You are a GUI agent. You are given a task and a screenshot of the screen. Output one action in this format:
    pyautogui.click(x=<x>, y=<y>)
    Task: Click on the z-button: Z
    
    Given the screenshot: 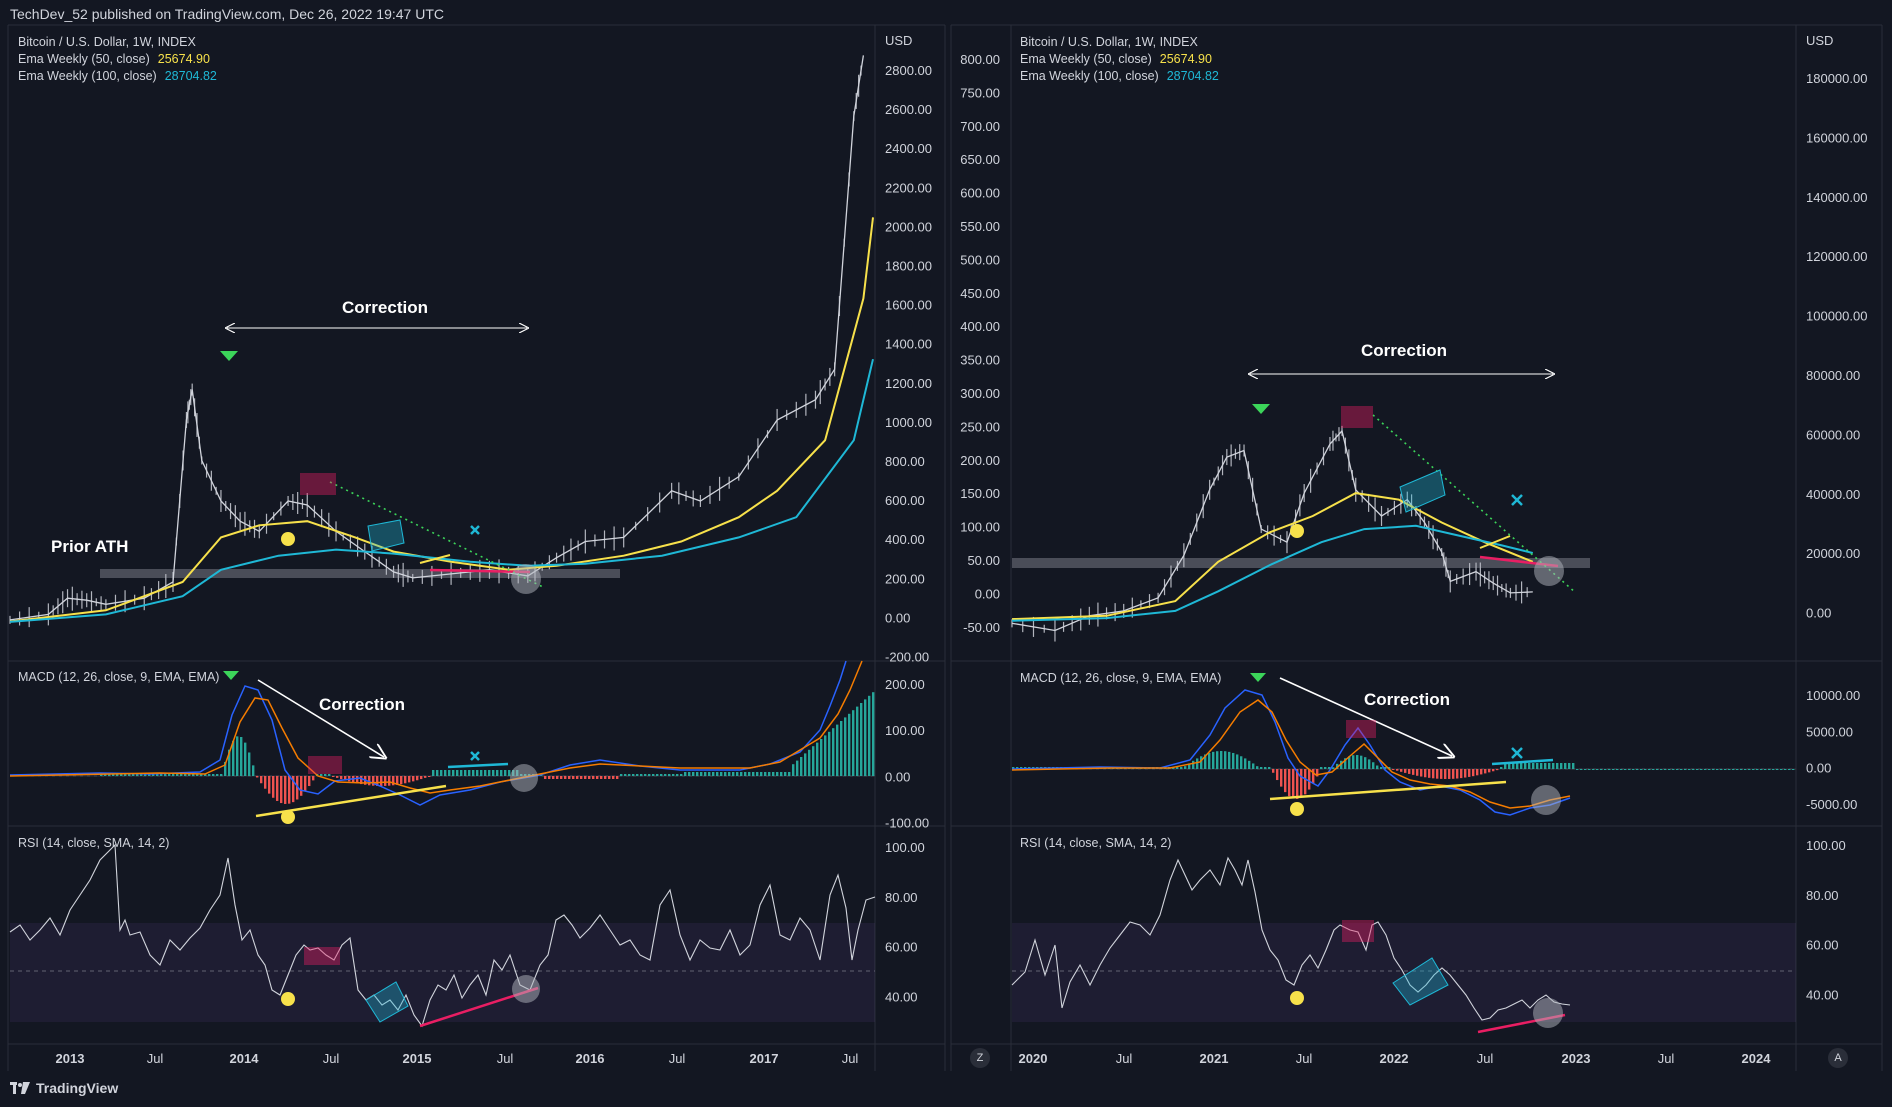 What is the action you would take?
    pyautogui.click(x=980, y=1058)
    